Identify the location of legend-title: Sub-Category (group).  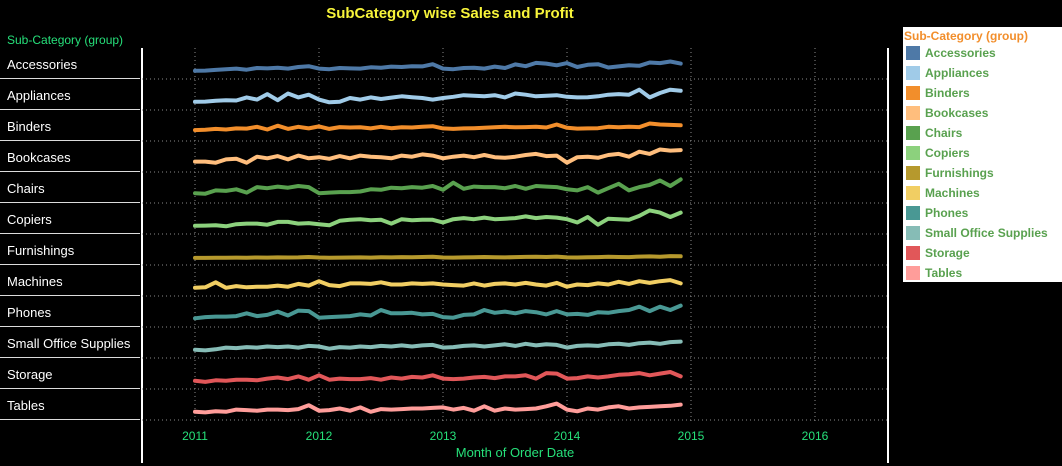
(966, 36).